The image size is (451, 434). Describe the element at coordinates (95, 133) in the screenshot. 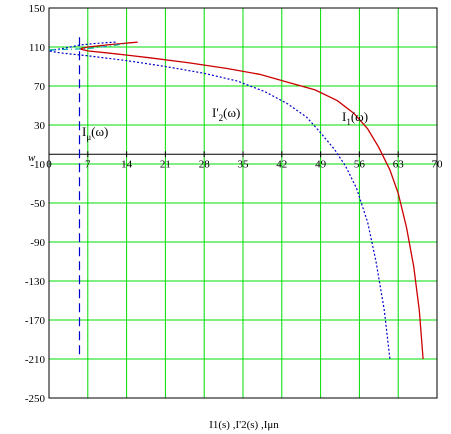

I see `curve-label-2: Iμ(ω)` at that location.